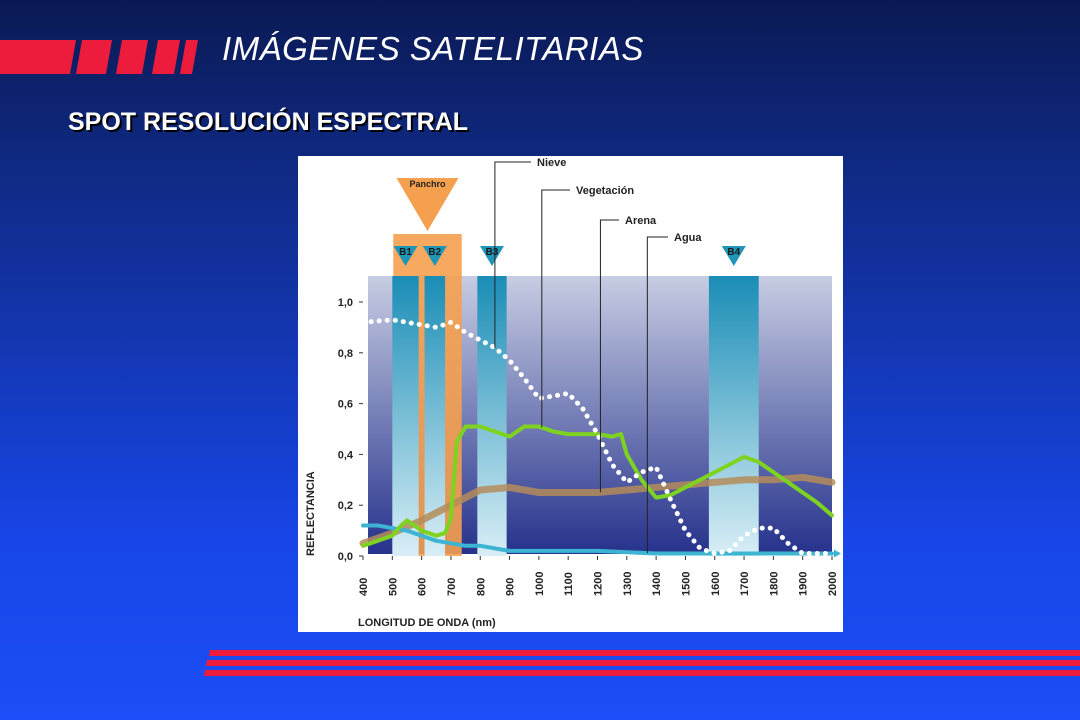 The width and height of the screenshot is (1080, 720). I want to click on y-tick-label: 0,4, so click(346, 455).